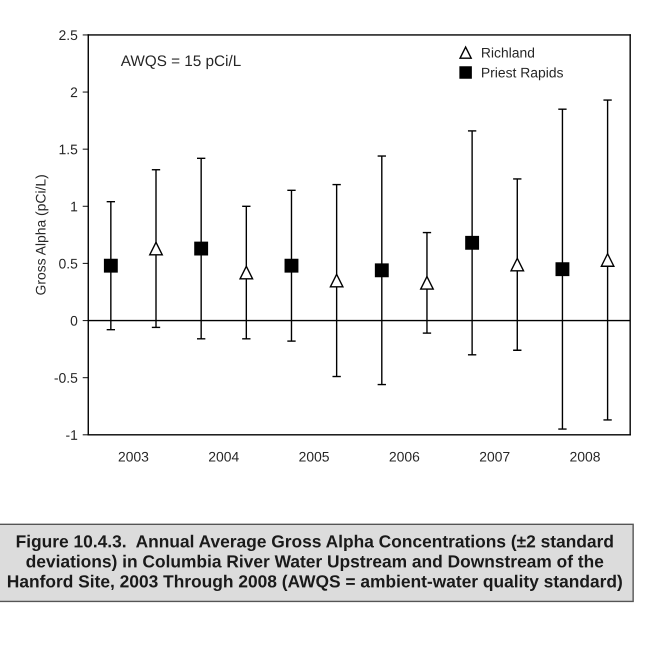  I want to click on x-tick-label: 2007, so click(495, 457).